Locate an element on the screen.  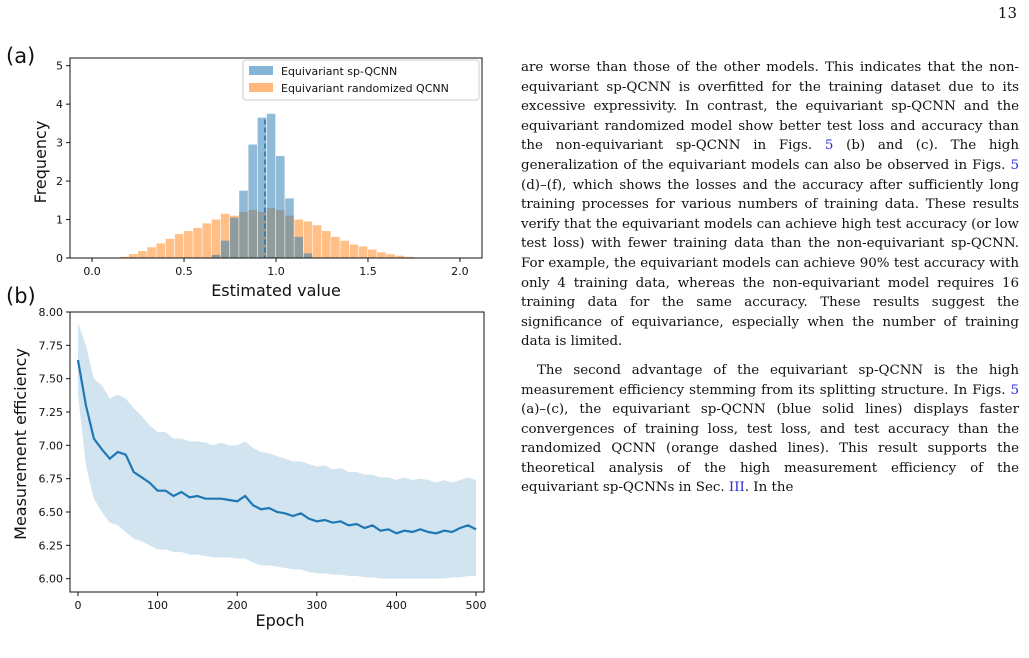
x-tick-label: 1.0 is located at coordinates (276, 271).